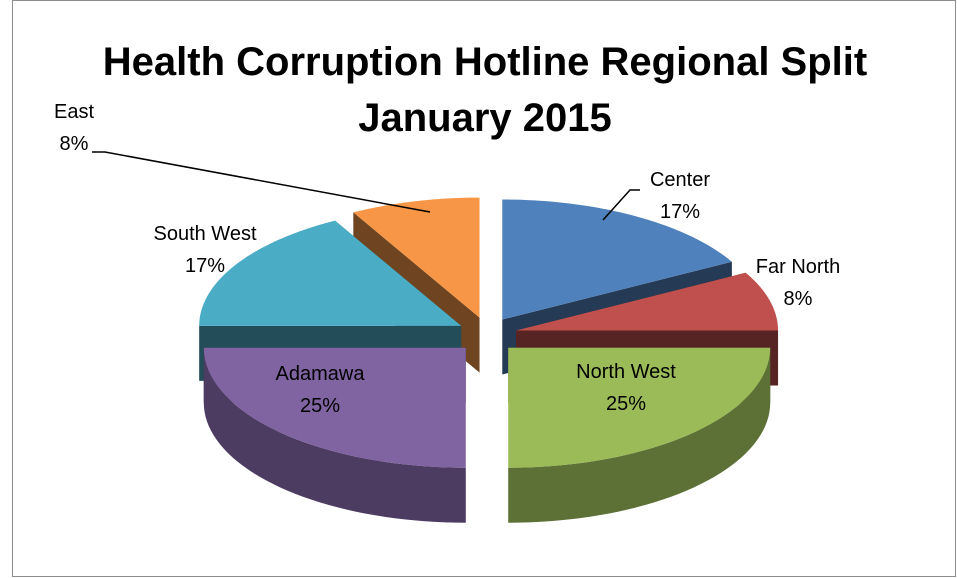 The width and height of the screenshot is (957, 578). I want to click on data-label-name: Center, so click(680, 180).